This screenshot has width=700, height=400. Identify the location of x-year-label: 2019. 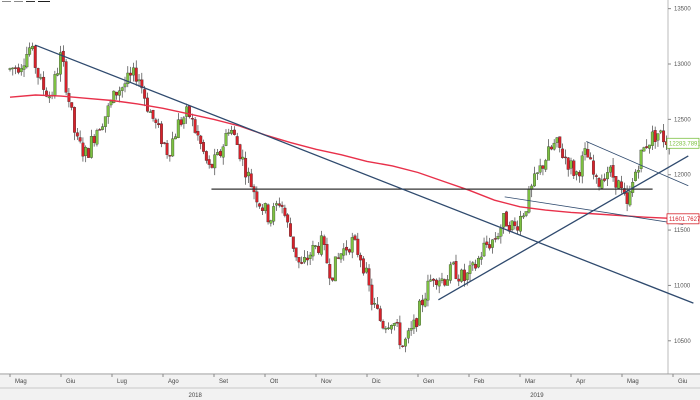
(537, 396).